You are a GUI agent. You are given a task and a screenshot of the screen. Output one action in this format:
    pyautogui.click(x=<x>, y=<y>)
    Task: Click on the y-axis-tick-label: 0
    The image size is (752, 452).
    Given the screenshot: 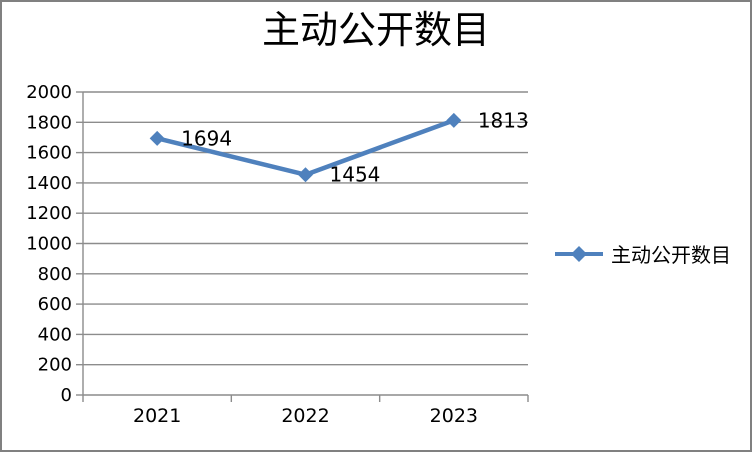 What is the action you would take?
    pyautogui.click(x=66, y=395)
    